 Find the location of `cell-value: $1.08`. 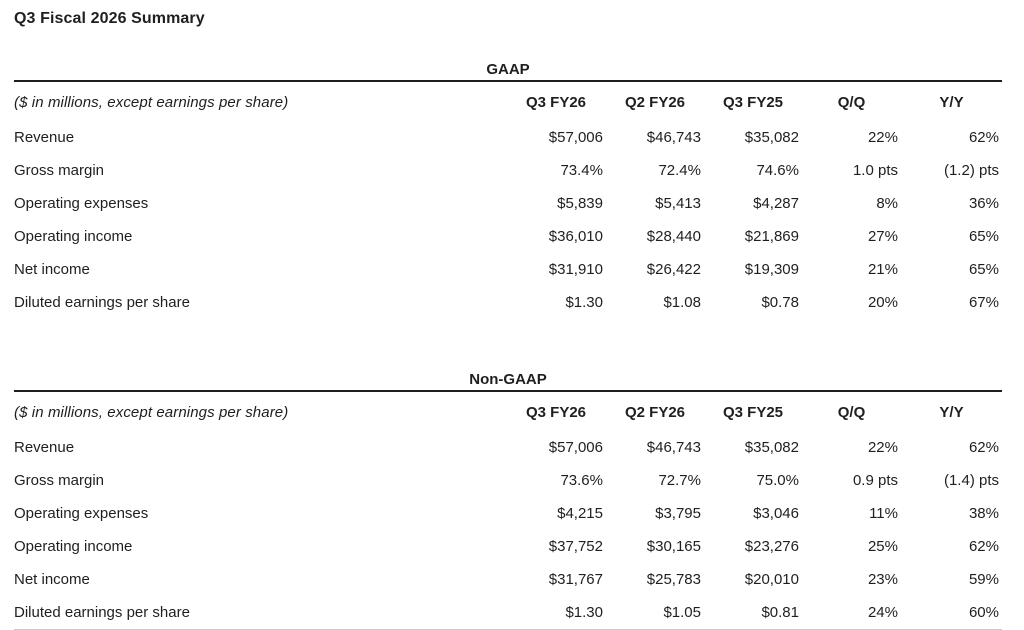

cell-value: $1.08 is located at coordinates (682, 302).